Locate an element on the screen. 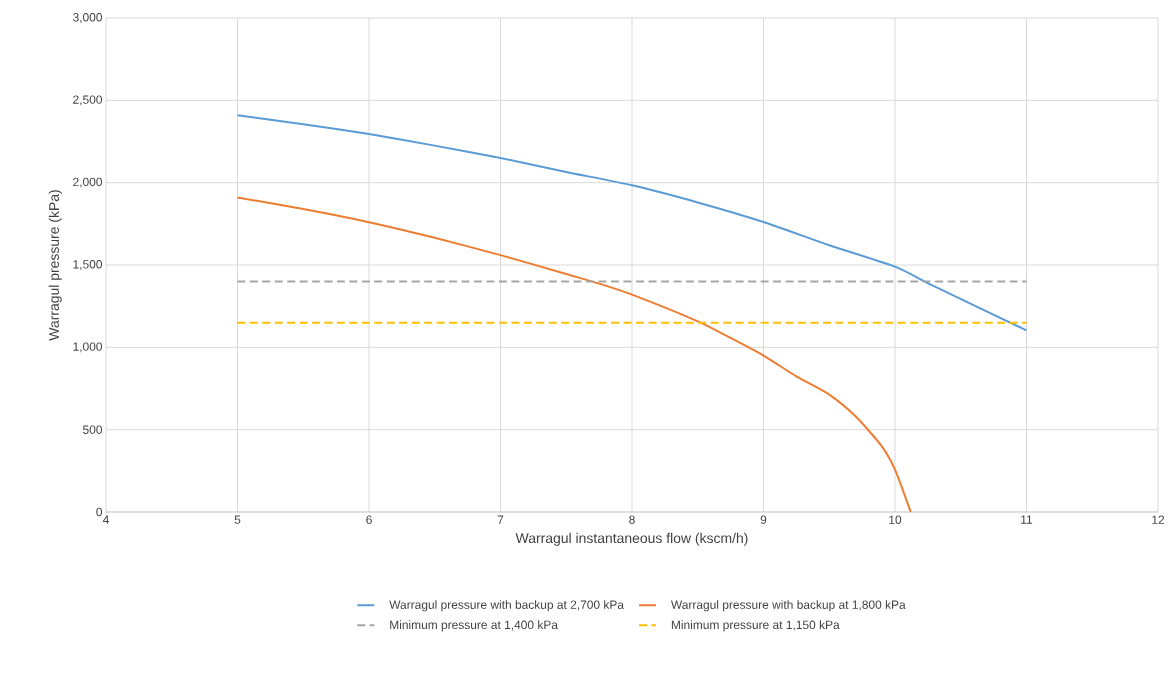 Image resolution: width=1173 pixels, height=681 pixels. legend-label: Minimum pressure at 1,400 kPa is located at coordinates (474, 626).